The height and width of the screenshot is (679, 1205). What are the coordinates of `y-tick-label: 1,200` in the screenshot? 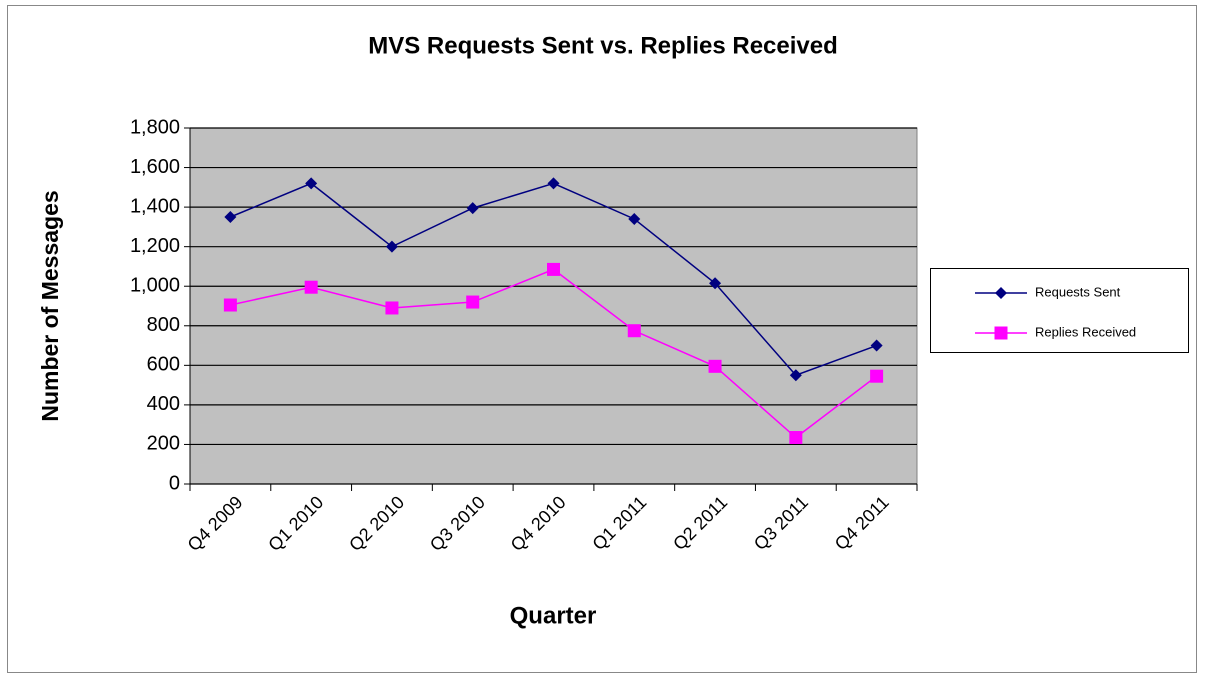 It's located at (155, 246).